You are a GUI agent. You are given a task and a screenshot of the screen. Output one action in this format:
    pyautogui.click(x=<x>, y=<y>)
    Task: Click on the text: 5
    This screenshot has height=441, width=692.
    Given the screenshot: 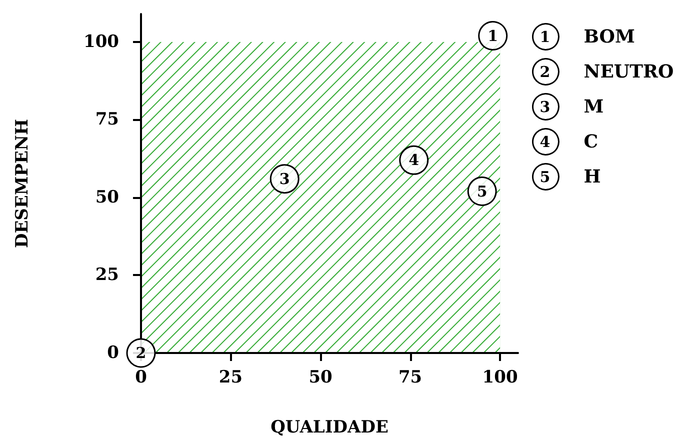 What is the action you would take?
    pyautogui.click(x=545, y=177)
    